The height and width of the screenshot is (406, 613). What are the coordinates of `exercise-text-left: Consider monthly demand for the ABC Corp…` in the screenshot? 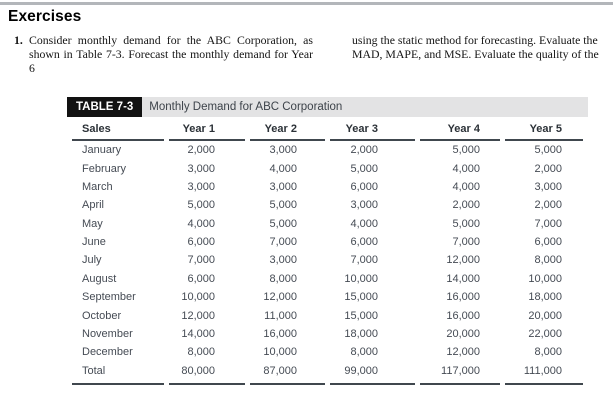 It's located at (171, 54).